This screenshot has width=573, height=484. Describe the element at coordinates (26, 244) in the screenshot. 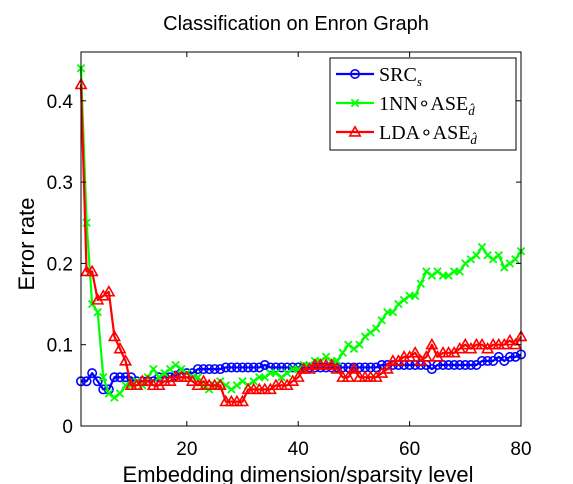

I see `y-axis-label: Error rate` at that location.